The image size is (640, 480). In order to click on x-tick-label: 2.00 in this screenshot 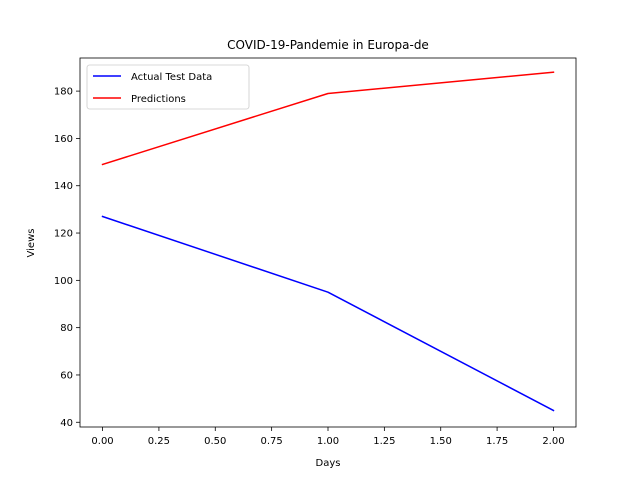, I will do `click(553, 441)`.